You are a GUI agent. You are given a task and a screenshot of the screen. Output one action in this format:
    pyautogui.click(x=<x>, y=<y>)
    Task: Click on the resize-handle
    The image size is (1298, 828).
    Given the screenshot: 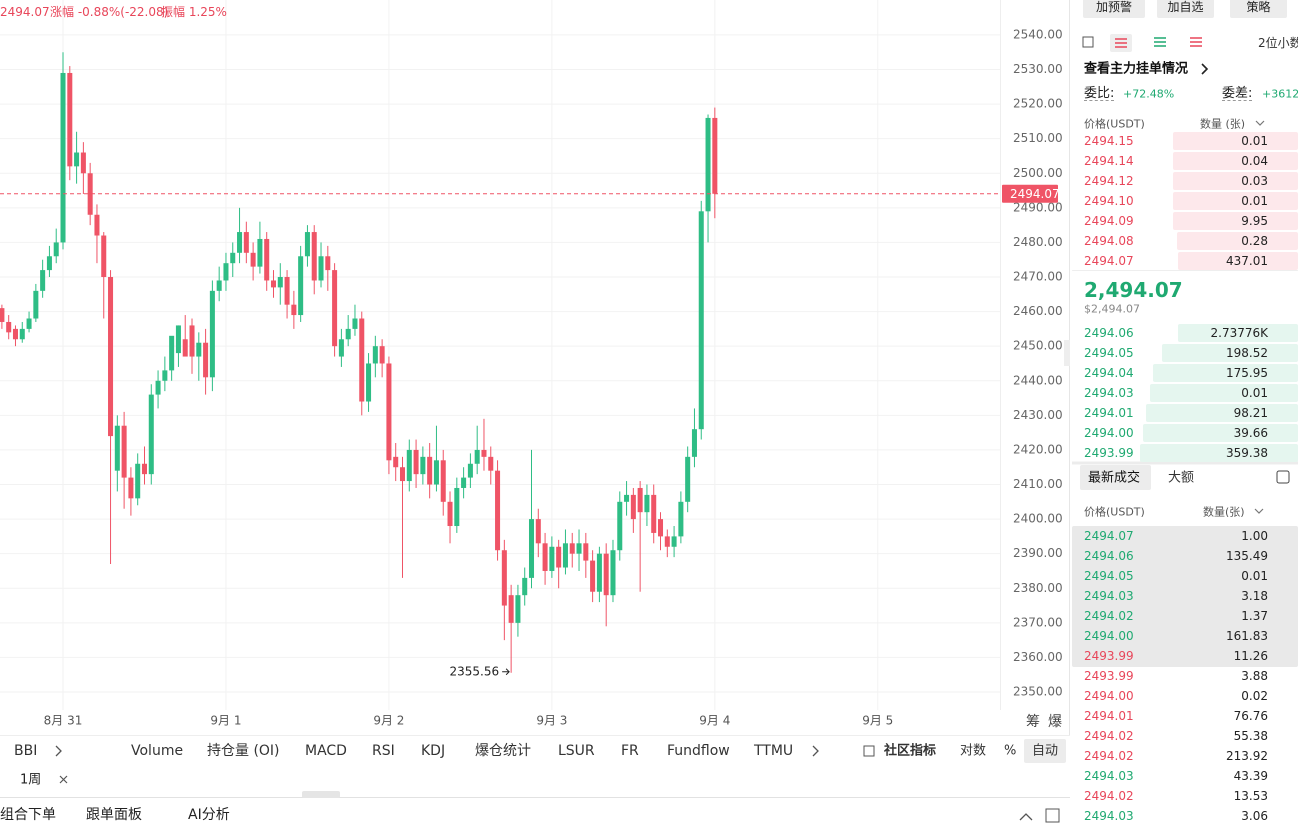 What is the action you would take?
    pyautogui.click(x=321, y=794)
    